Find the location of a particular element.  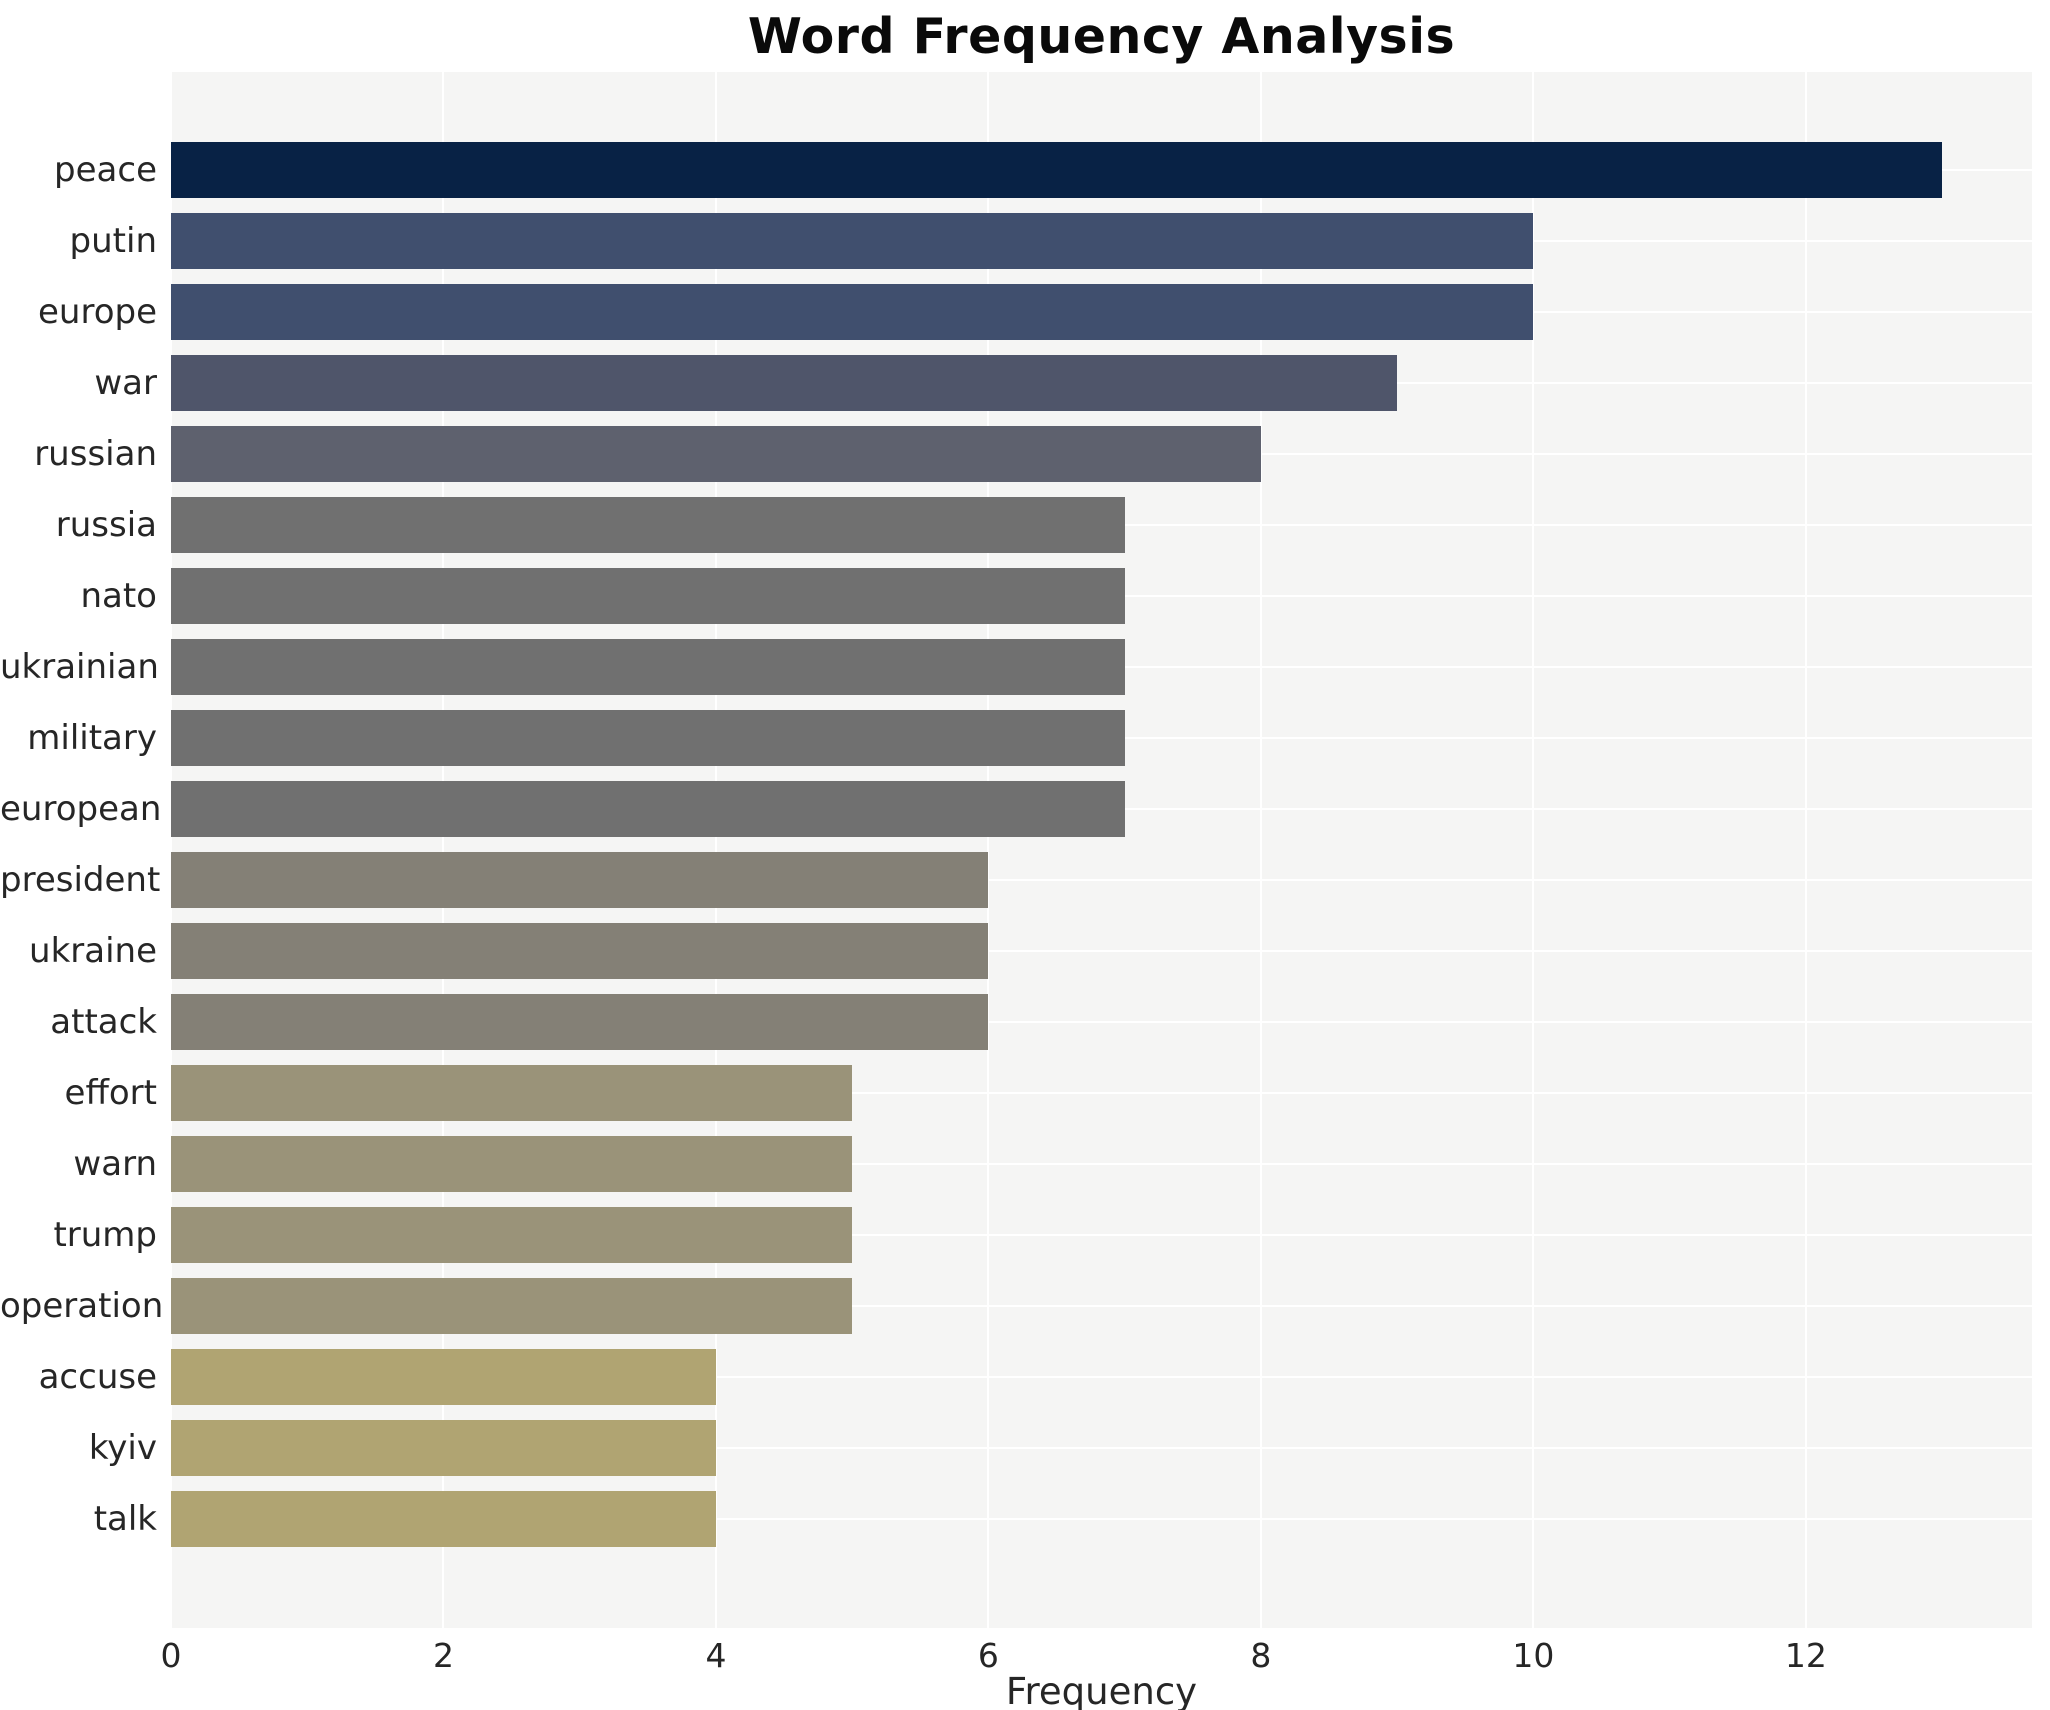

y-tick-label-putin: putin is located at coordinates (113, 241).